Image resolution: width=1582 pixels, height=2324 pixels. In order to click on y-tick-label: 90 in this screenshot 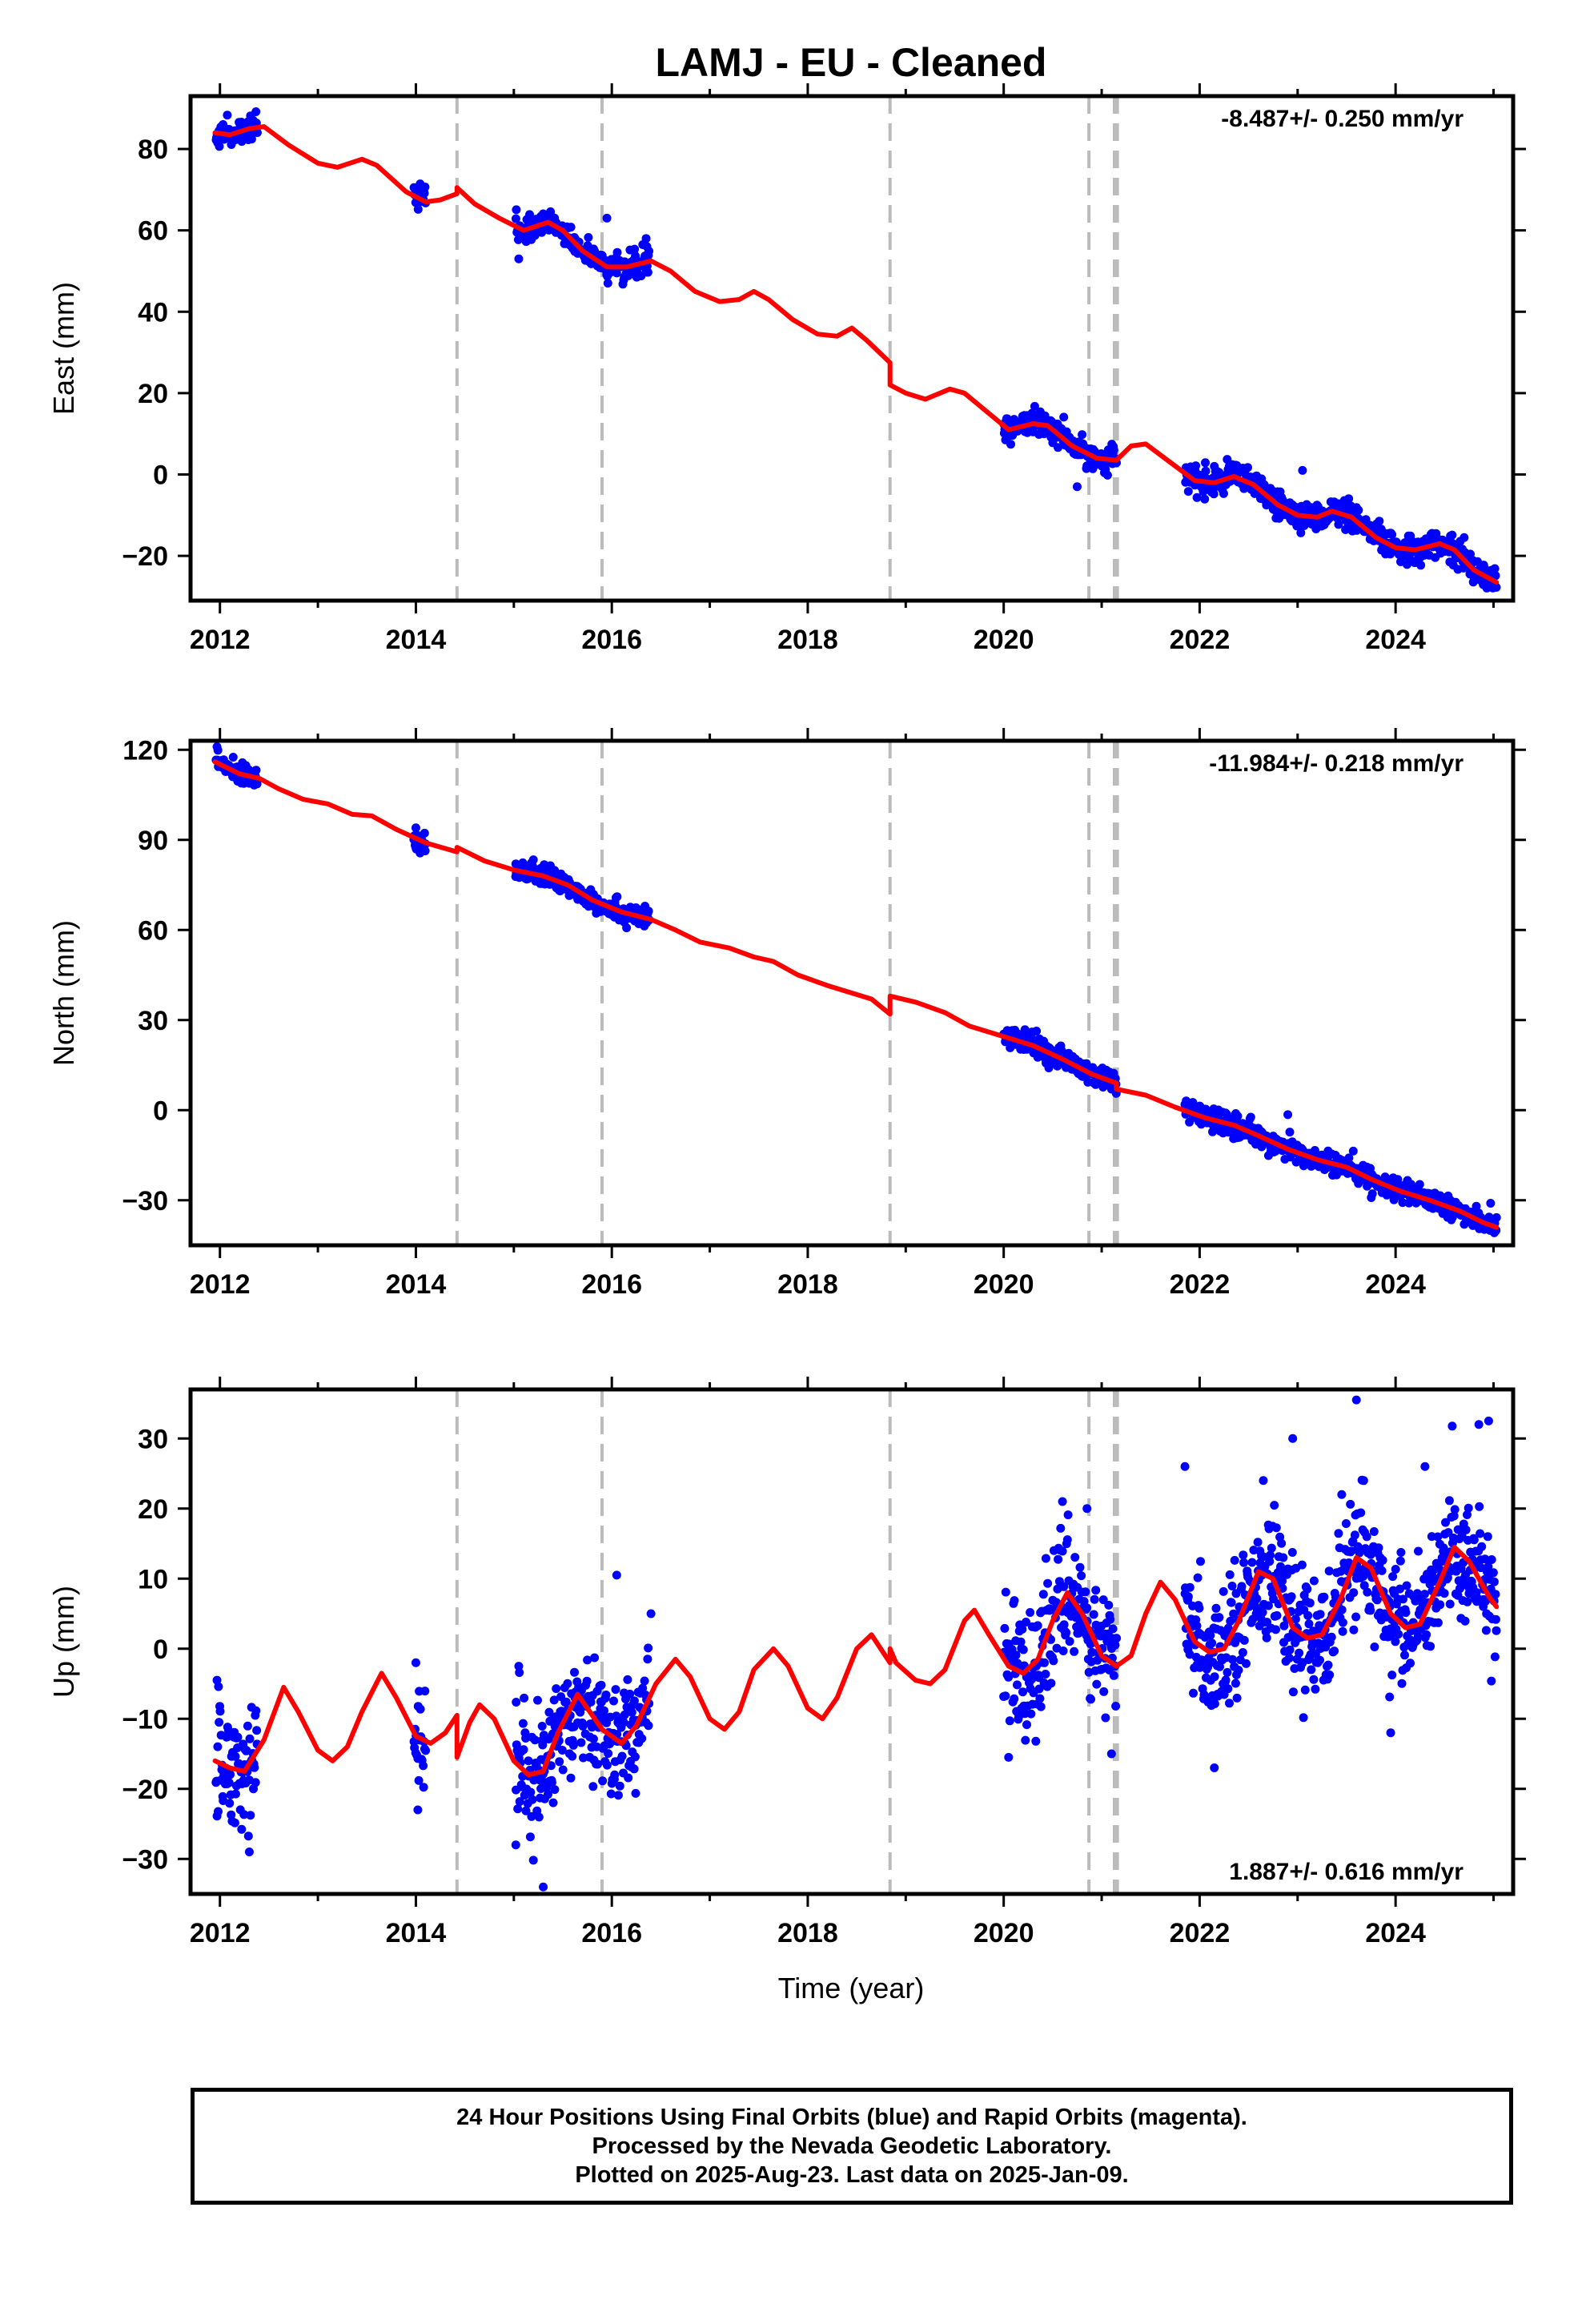, I will do `click(153, 841)`.